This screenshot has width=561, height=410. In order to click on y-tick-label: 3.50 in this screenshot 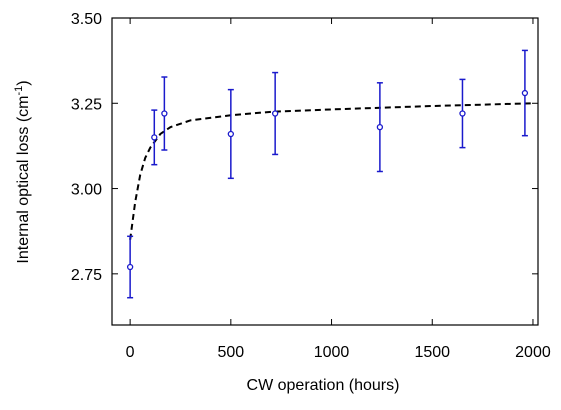, I will do `click(86, 19)`.